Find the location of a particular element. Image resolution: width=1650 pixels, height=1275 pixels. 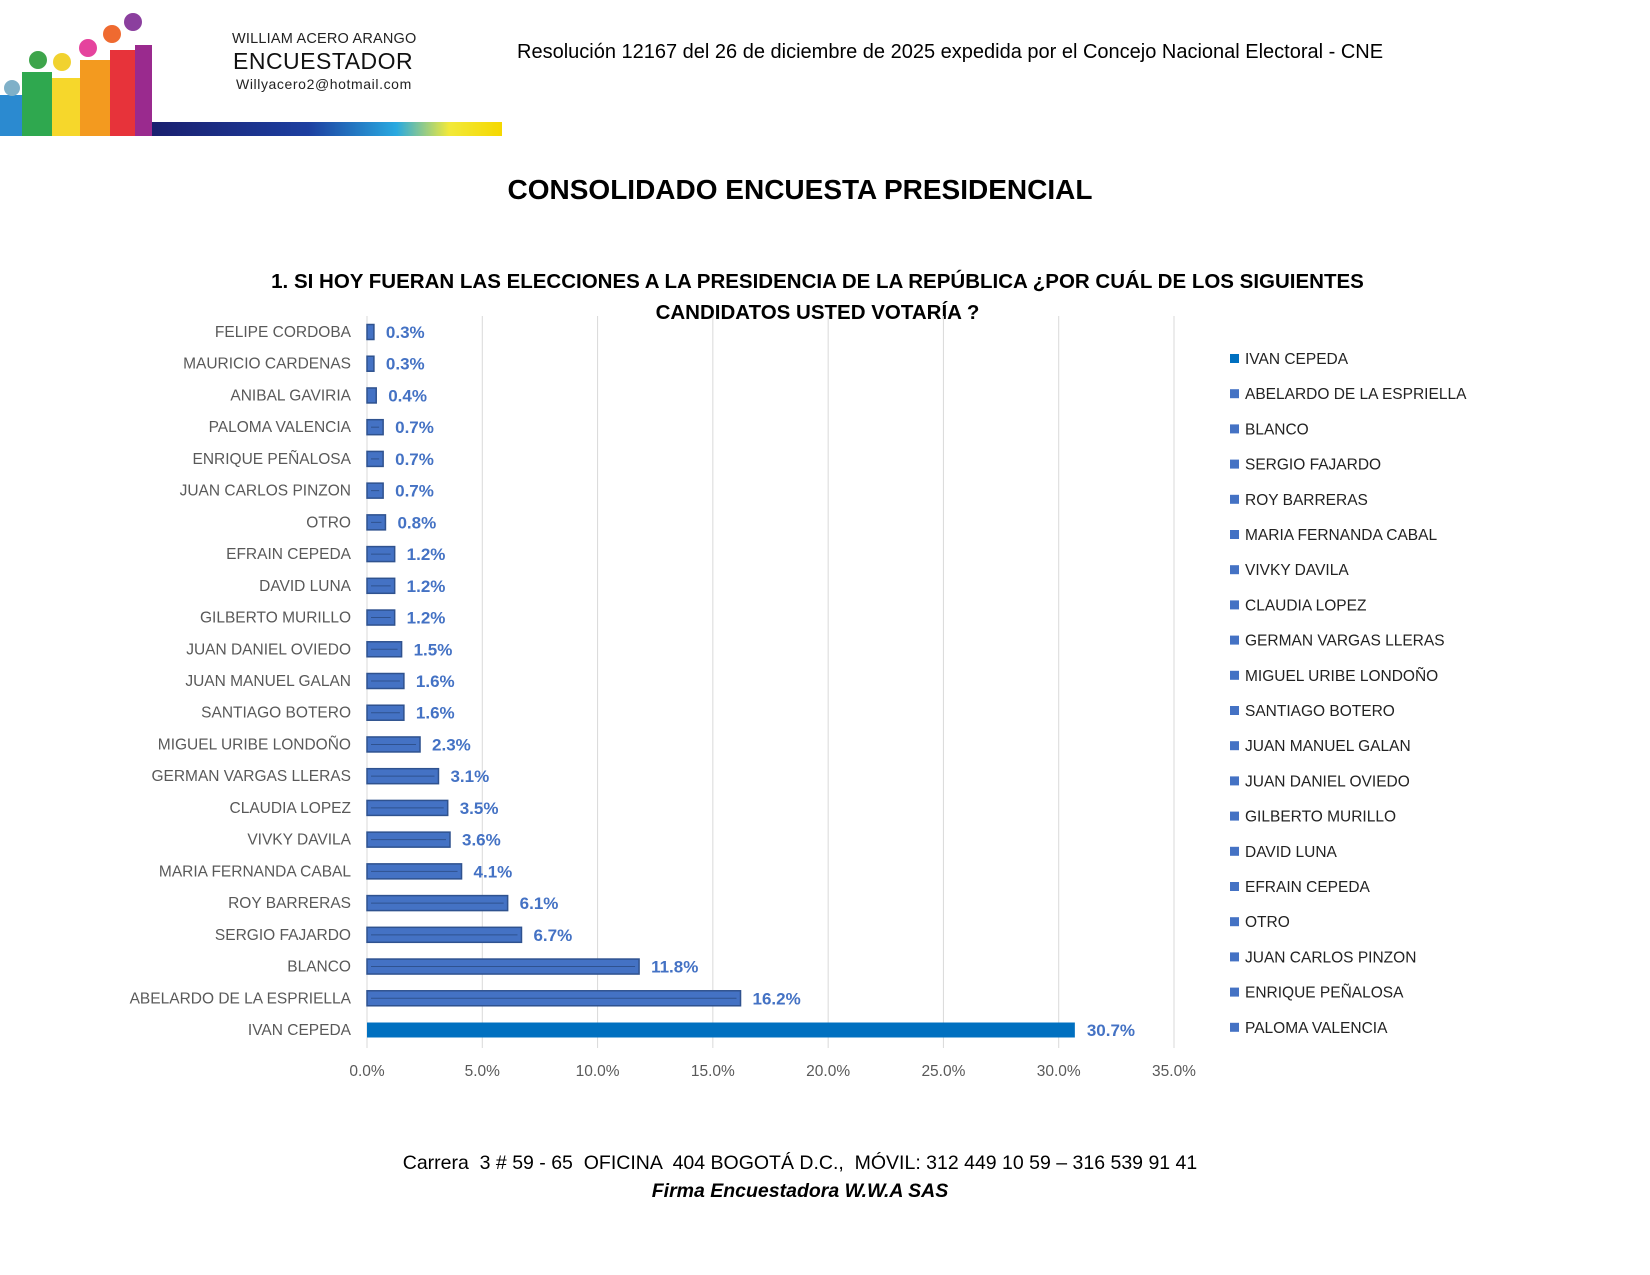

legend-label: GERMAN VARGAS LLERAS is located at coordinates (1345, 641).